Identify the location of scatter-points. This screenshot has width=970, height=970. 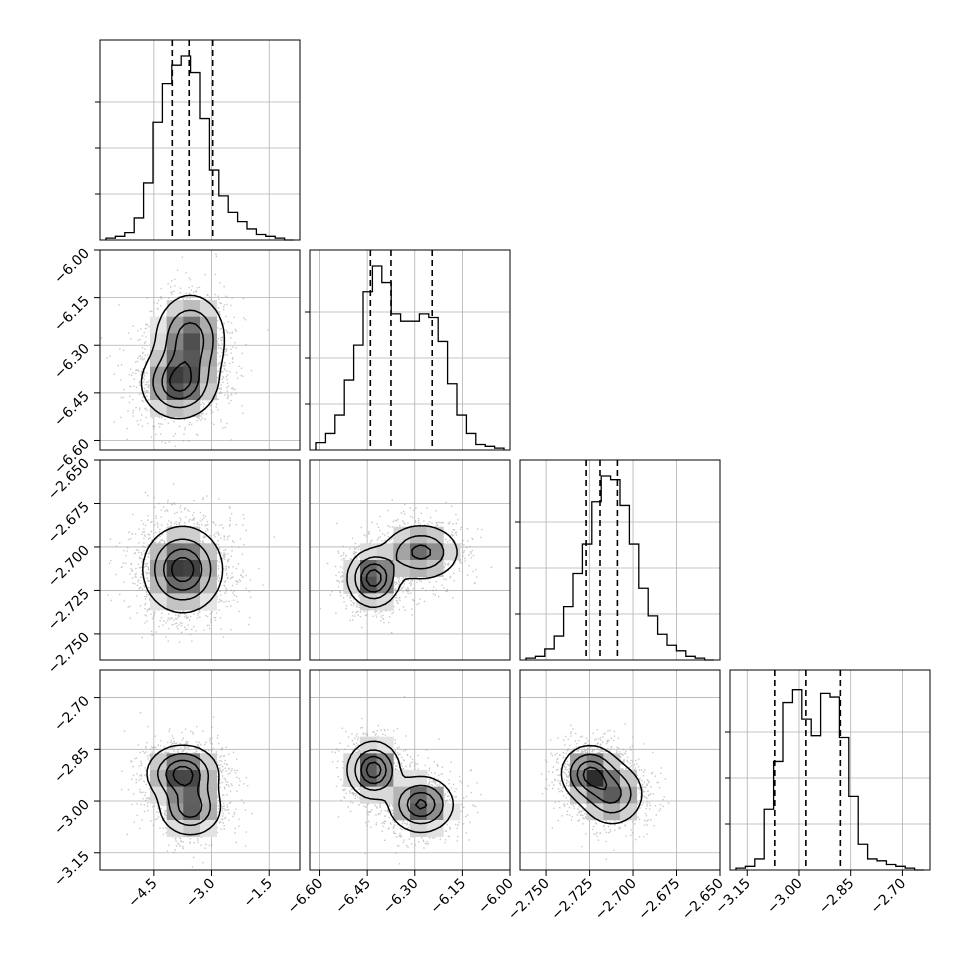
(186, 790).